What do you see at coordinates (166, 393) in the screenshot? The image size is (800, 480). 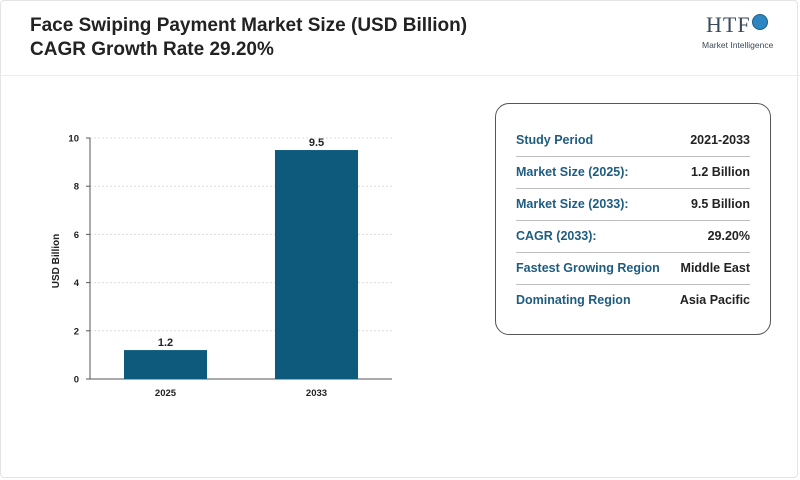 I see `x-tick-label-2025: 2025` at bounding box center [166, 393].